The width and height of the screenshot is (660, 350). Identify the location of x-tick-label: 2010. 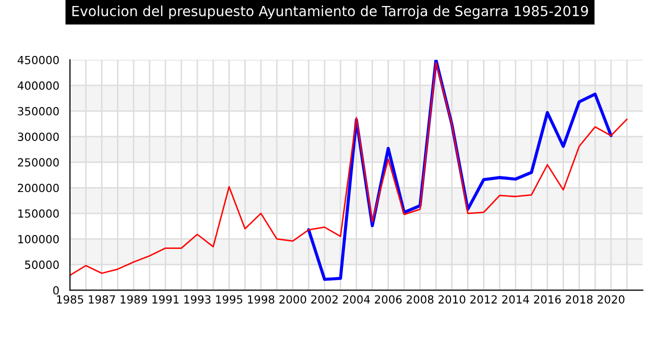
(452, 299).